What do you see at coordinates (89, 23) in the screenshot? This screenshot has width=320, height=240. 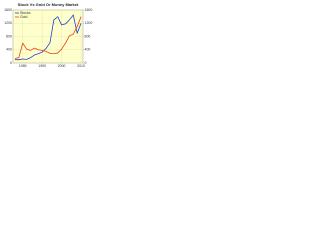 I see `y2-tick-label: 1200` at bounding box center [89, 23].